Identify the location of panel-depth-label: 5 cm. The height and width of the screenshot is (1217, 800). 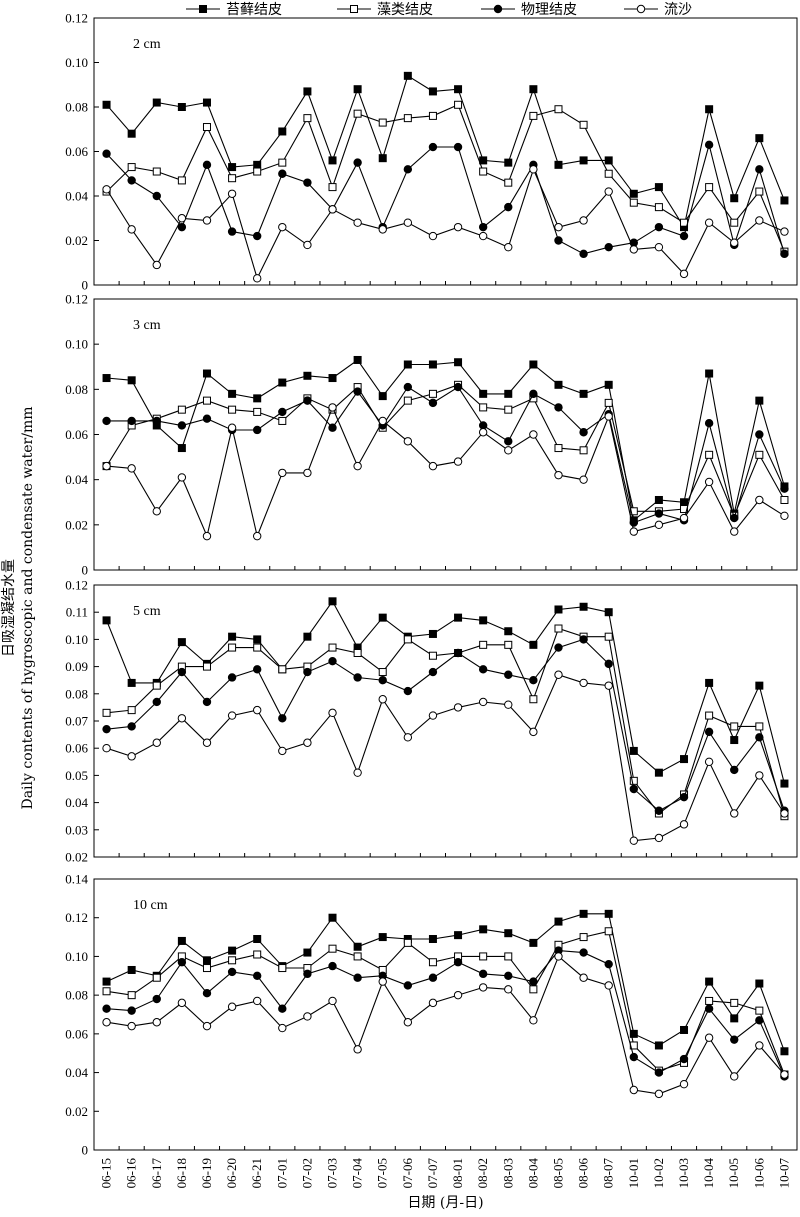
(147, 611).